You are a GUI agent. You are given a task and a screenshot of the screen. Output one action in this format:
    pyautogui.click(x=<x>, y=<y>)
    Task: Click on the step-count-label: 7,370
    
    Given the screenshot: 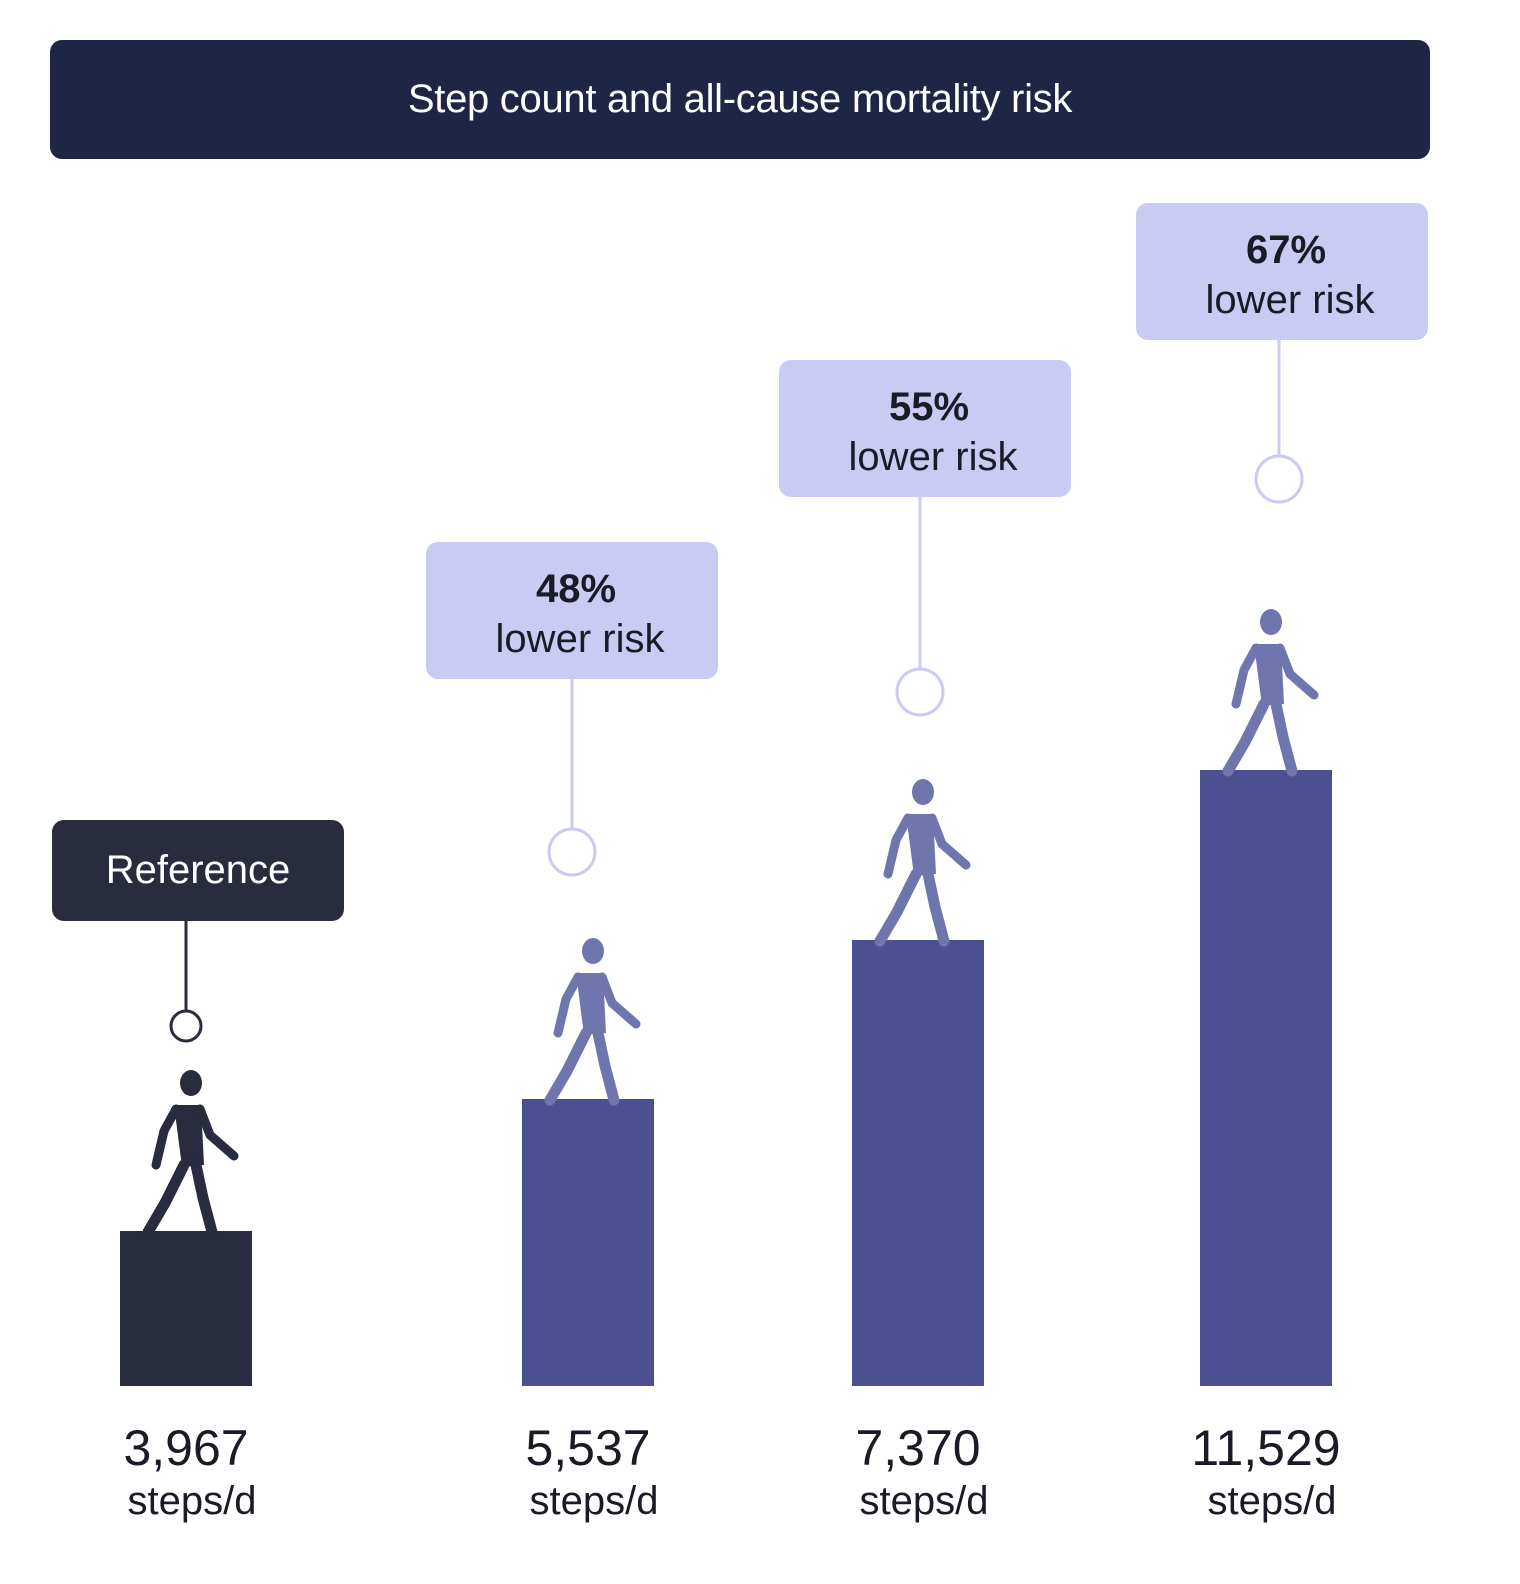 What is the action you would take?
    pyautogui.click(x=917, y=1448)
    